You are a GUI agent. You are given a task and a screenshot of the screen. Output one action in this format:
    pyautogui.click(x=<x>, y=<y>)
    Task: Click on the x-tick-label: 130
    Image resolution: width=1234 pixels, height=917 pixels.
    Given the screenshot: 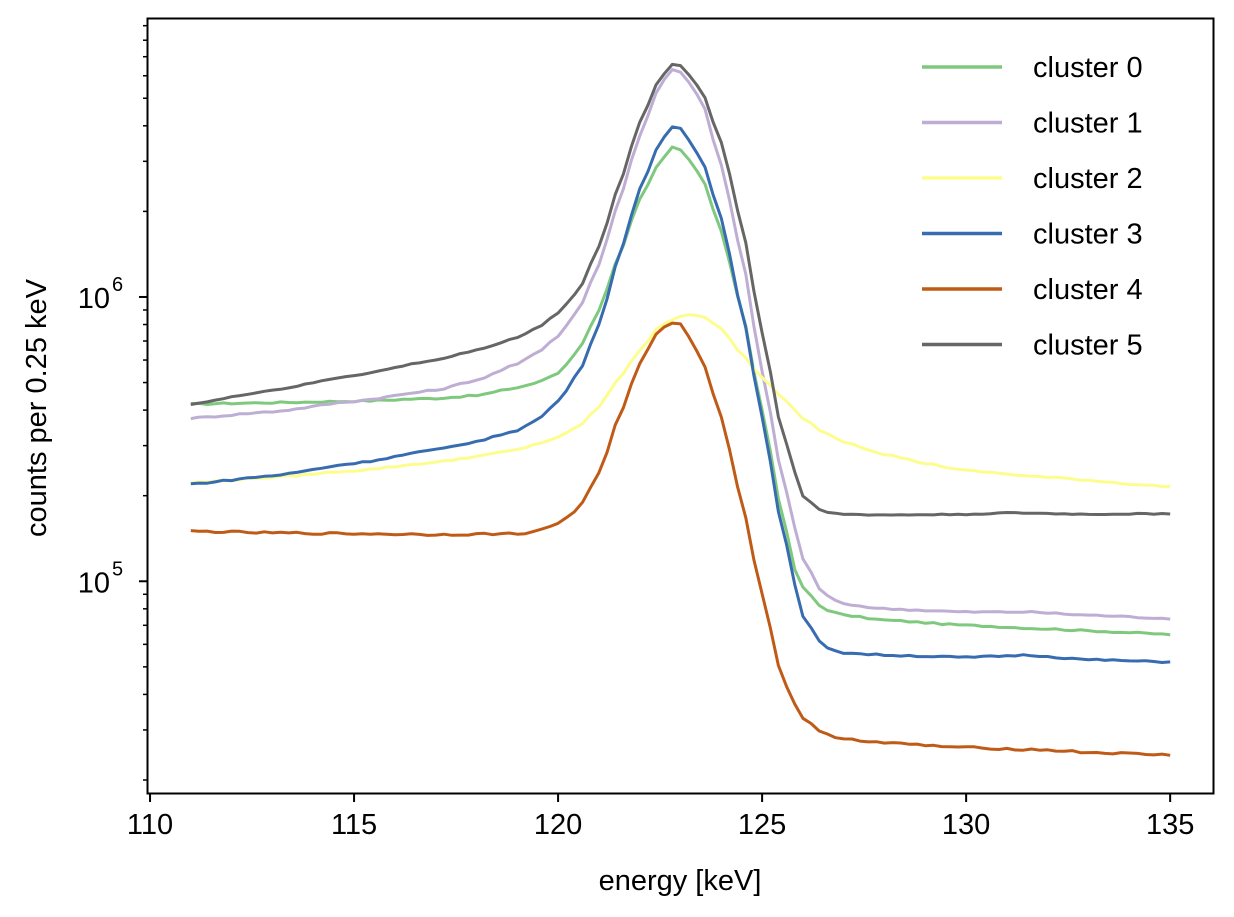 What is the action you would take?
    pyautogui.click(x=966, y=825)
    